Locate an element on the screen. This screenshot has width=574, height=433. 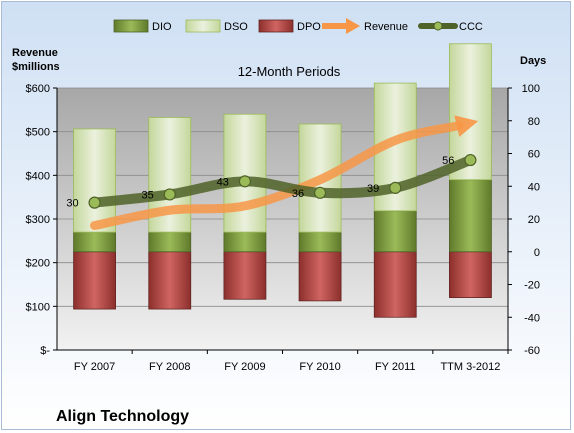
left-axis-label-line1: Revenue is located at coordinates (35, 53).